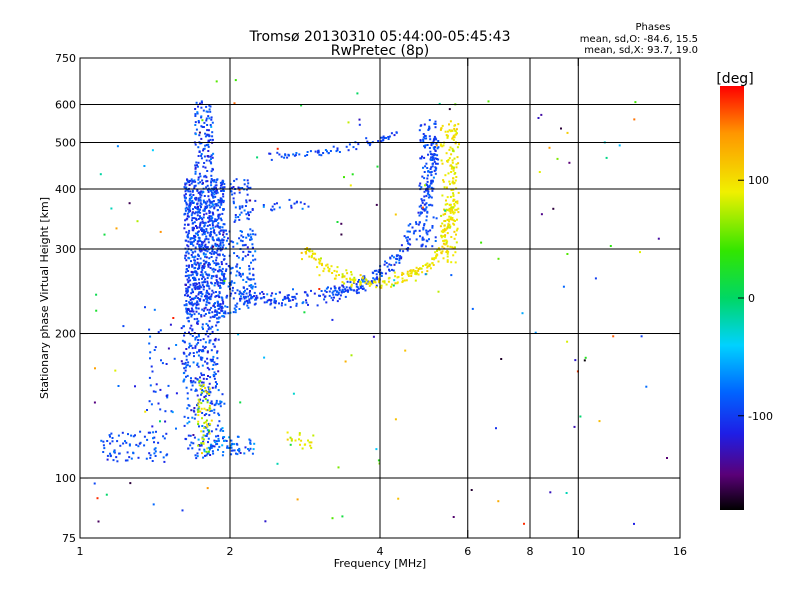  I want to click on x-axis-label: Frequency [MHz], so click(380, 563).